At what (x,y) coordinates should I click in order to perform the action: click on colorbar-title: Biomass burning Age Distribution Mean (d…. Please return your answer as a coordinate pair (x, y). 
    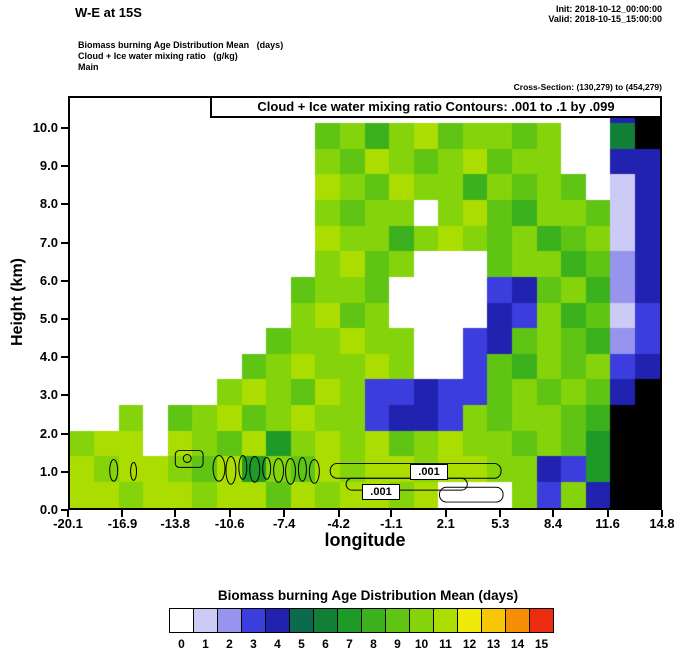
    Looking at the image, I should click on (368, 595).